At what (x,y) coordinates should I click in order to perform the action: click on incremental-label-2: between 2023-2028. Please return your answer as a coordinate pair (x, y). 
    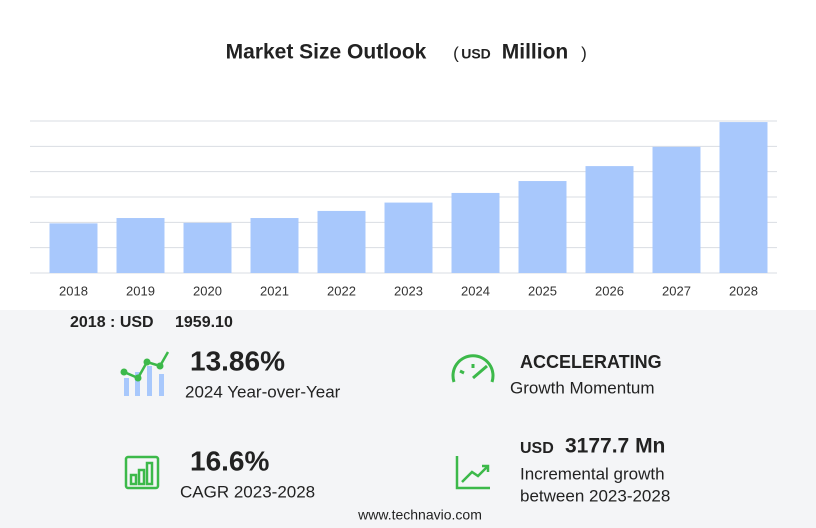
    Looking at the image, I should click on (595, 495).